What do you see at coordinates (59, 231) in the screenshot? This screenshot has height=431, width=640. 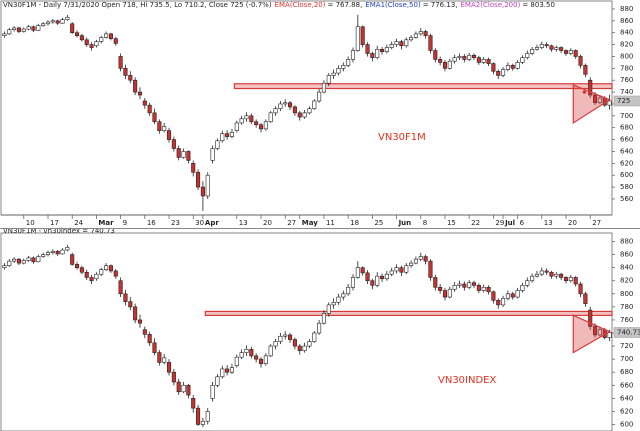 I see `header-title: VN30F1M - vn30index = 740.73` at bounding box center [59, 231].